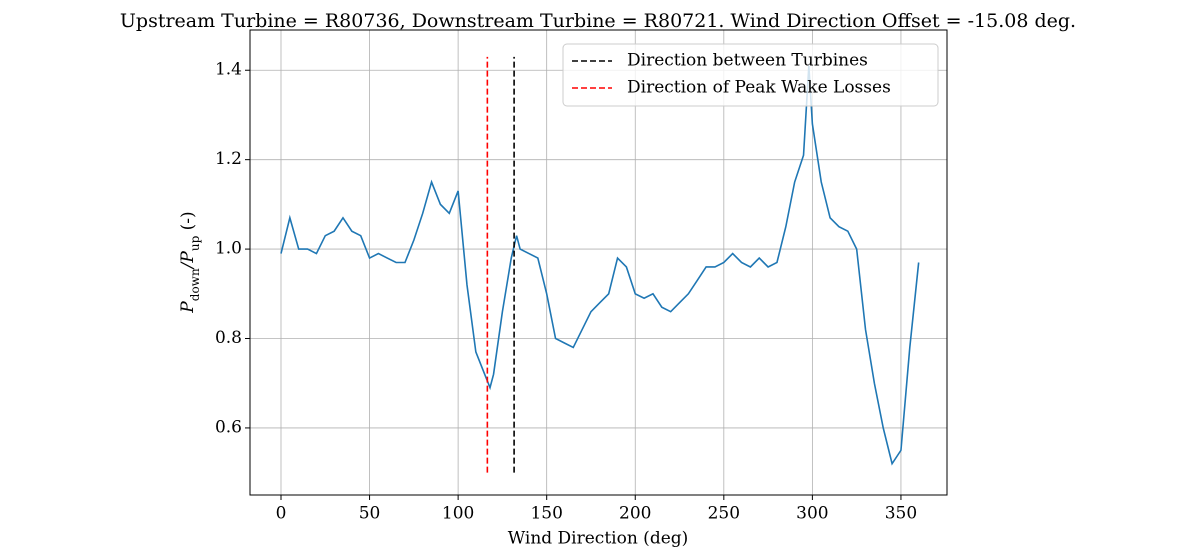 The width and height of the screenshot is (1196, 558). Describe the element at coordinates (458, 514) in the screenshot. I see `x-tick-label: 100` at that location.